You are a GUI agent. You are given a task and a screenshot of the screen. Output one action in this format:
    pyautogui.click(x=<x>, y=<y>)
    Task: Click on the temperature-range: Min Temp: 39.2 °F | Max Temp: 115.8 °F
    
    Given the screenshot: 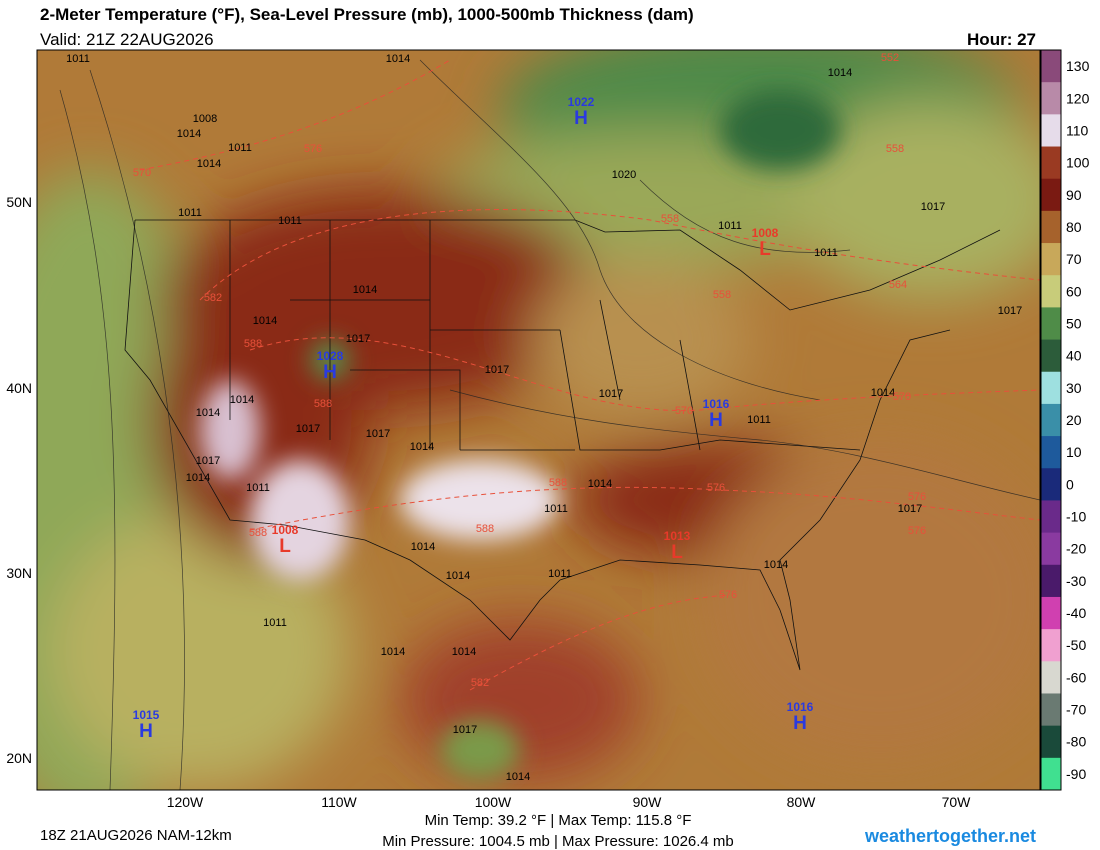 What is the action you would take?
    pyautogui.click(x=558, y=820)
    